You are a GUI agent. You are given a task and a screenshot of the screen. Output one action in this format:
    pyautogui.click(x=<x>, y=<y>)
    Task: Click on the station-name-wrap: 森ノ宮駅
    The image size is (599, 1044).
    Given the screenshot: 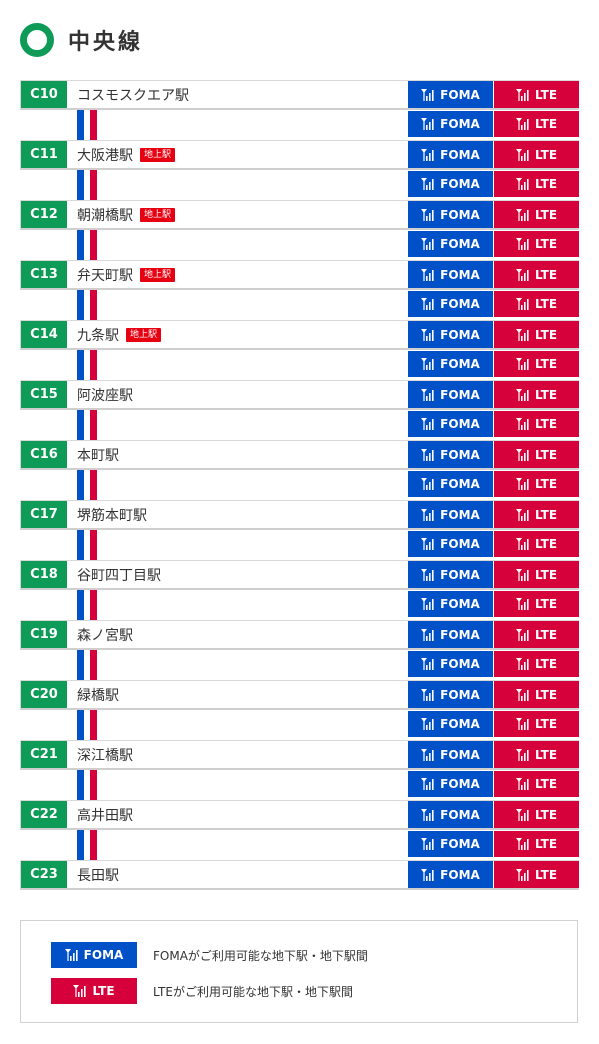 What is the action you would take?
    pyautogui.click(x=105, y=634)
    